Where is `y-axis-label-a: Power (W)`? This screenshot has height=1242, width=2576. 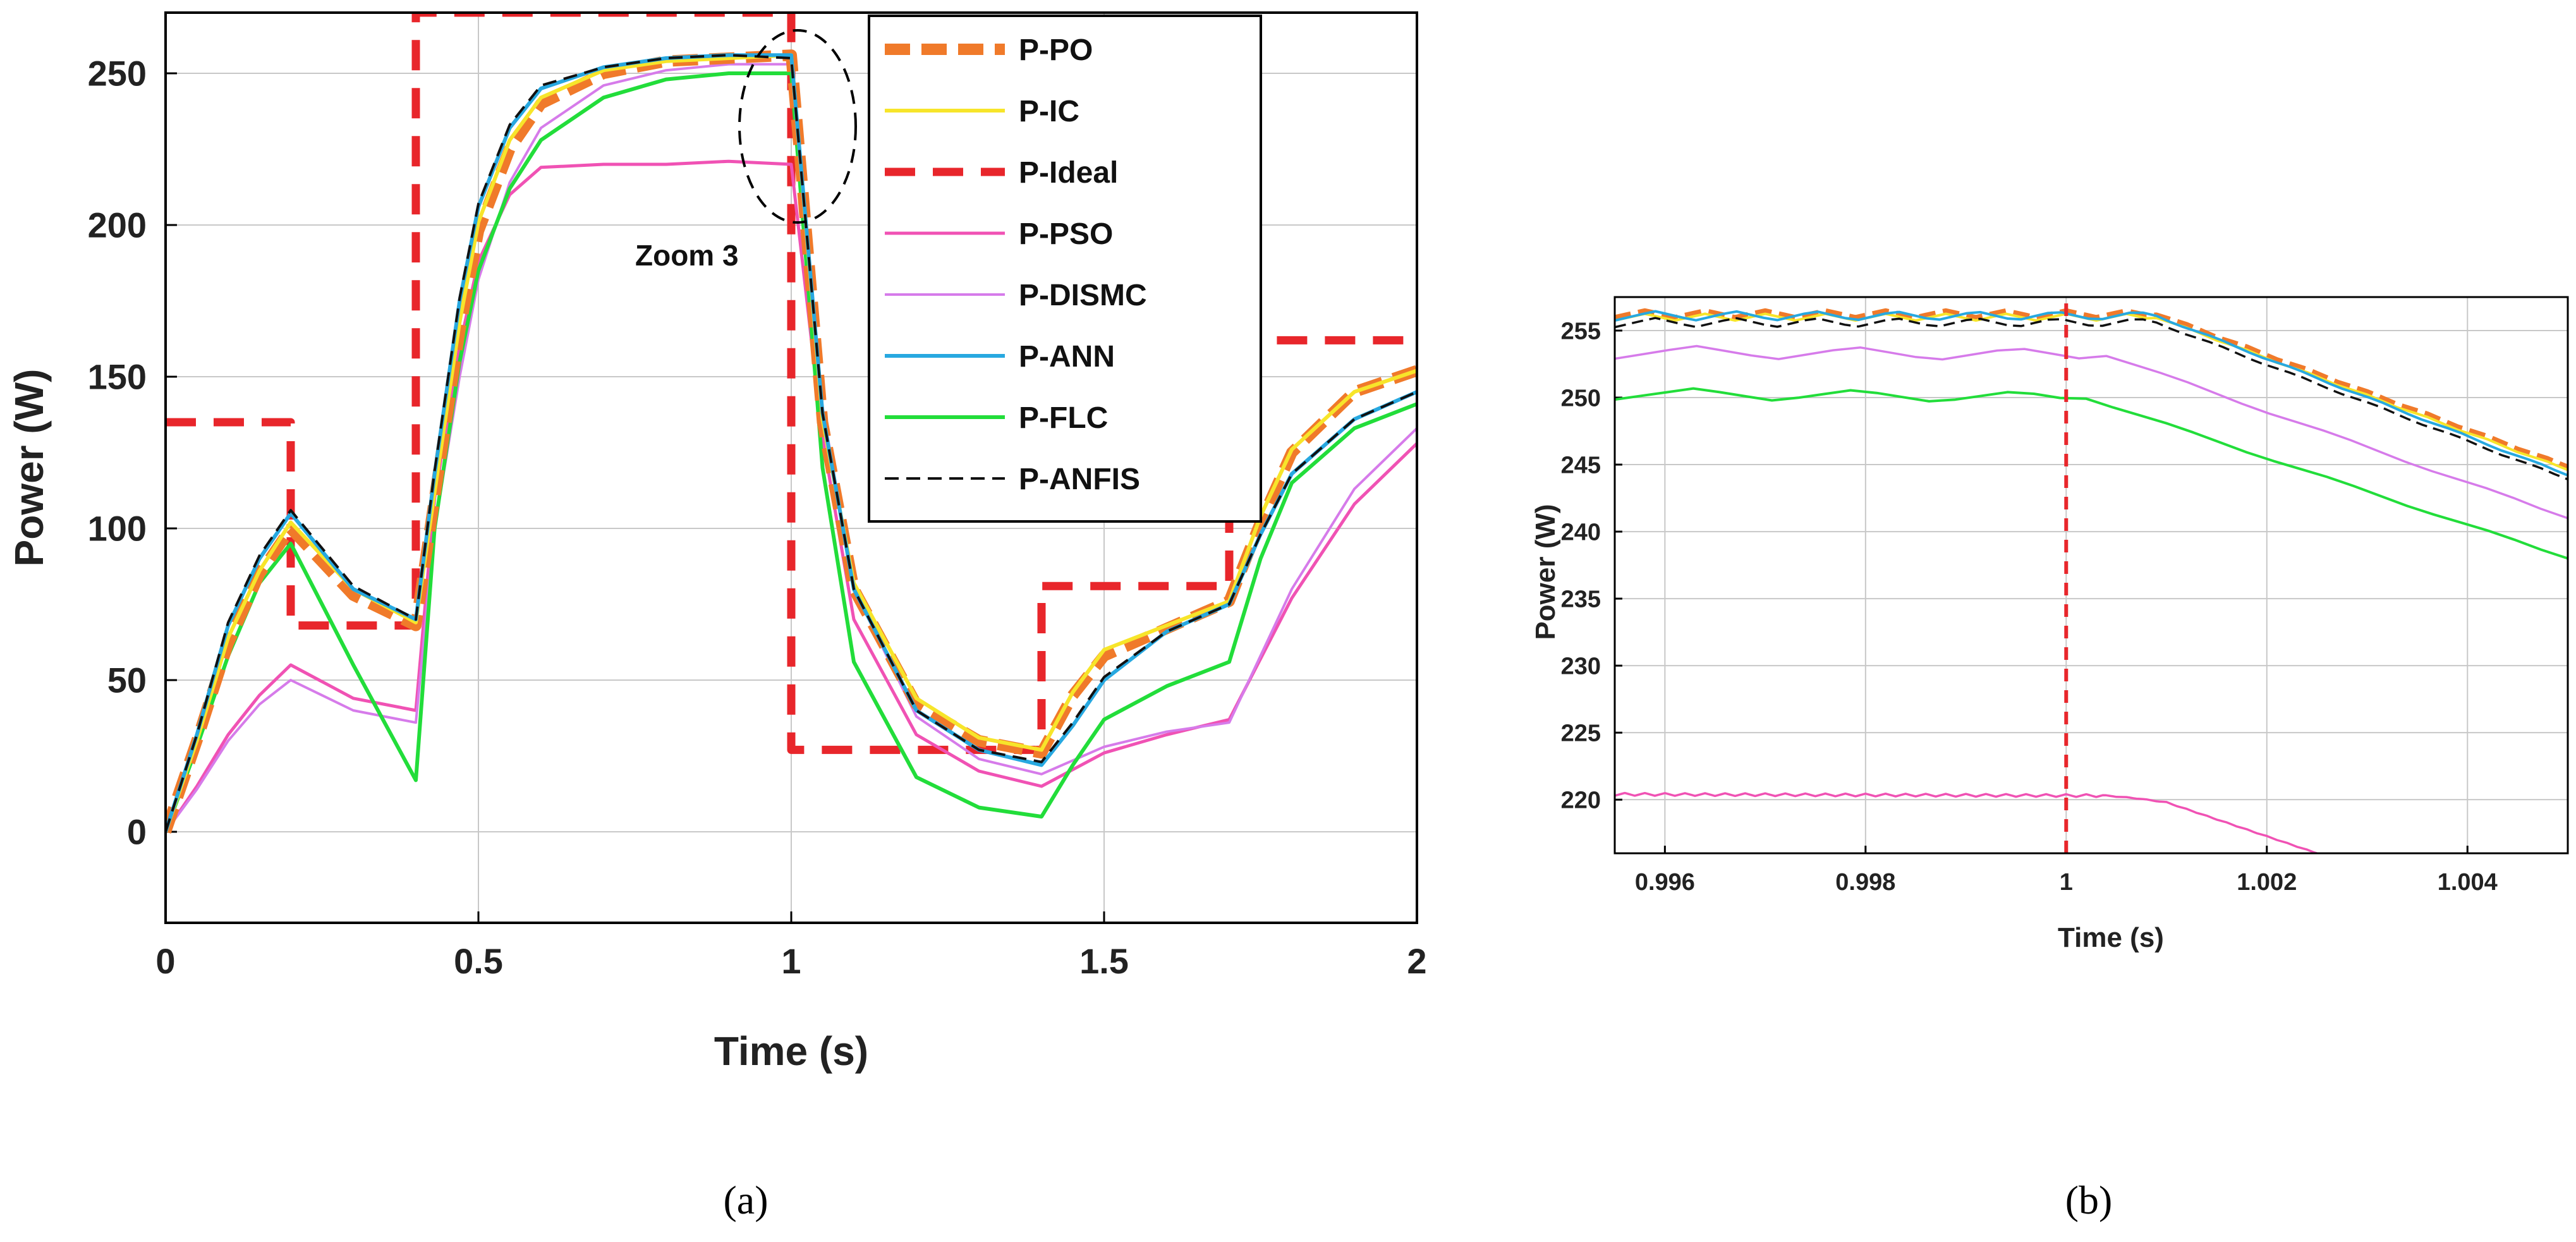 y-axis-label-a: Power (W) is located at coordinates (29, 468).